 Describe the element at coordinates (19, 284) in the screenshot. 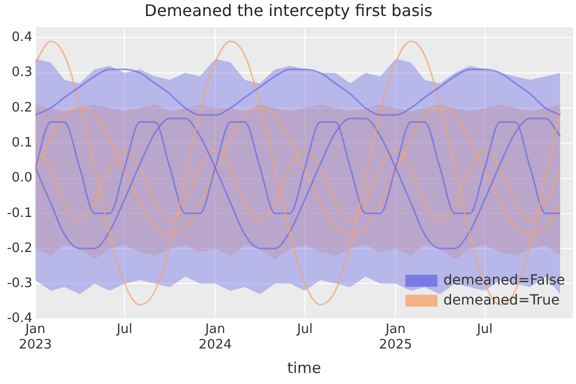

I see `y-tick-label: -0.3` at that location.